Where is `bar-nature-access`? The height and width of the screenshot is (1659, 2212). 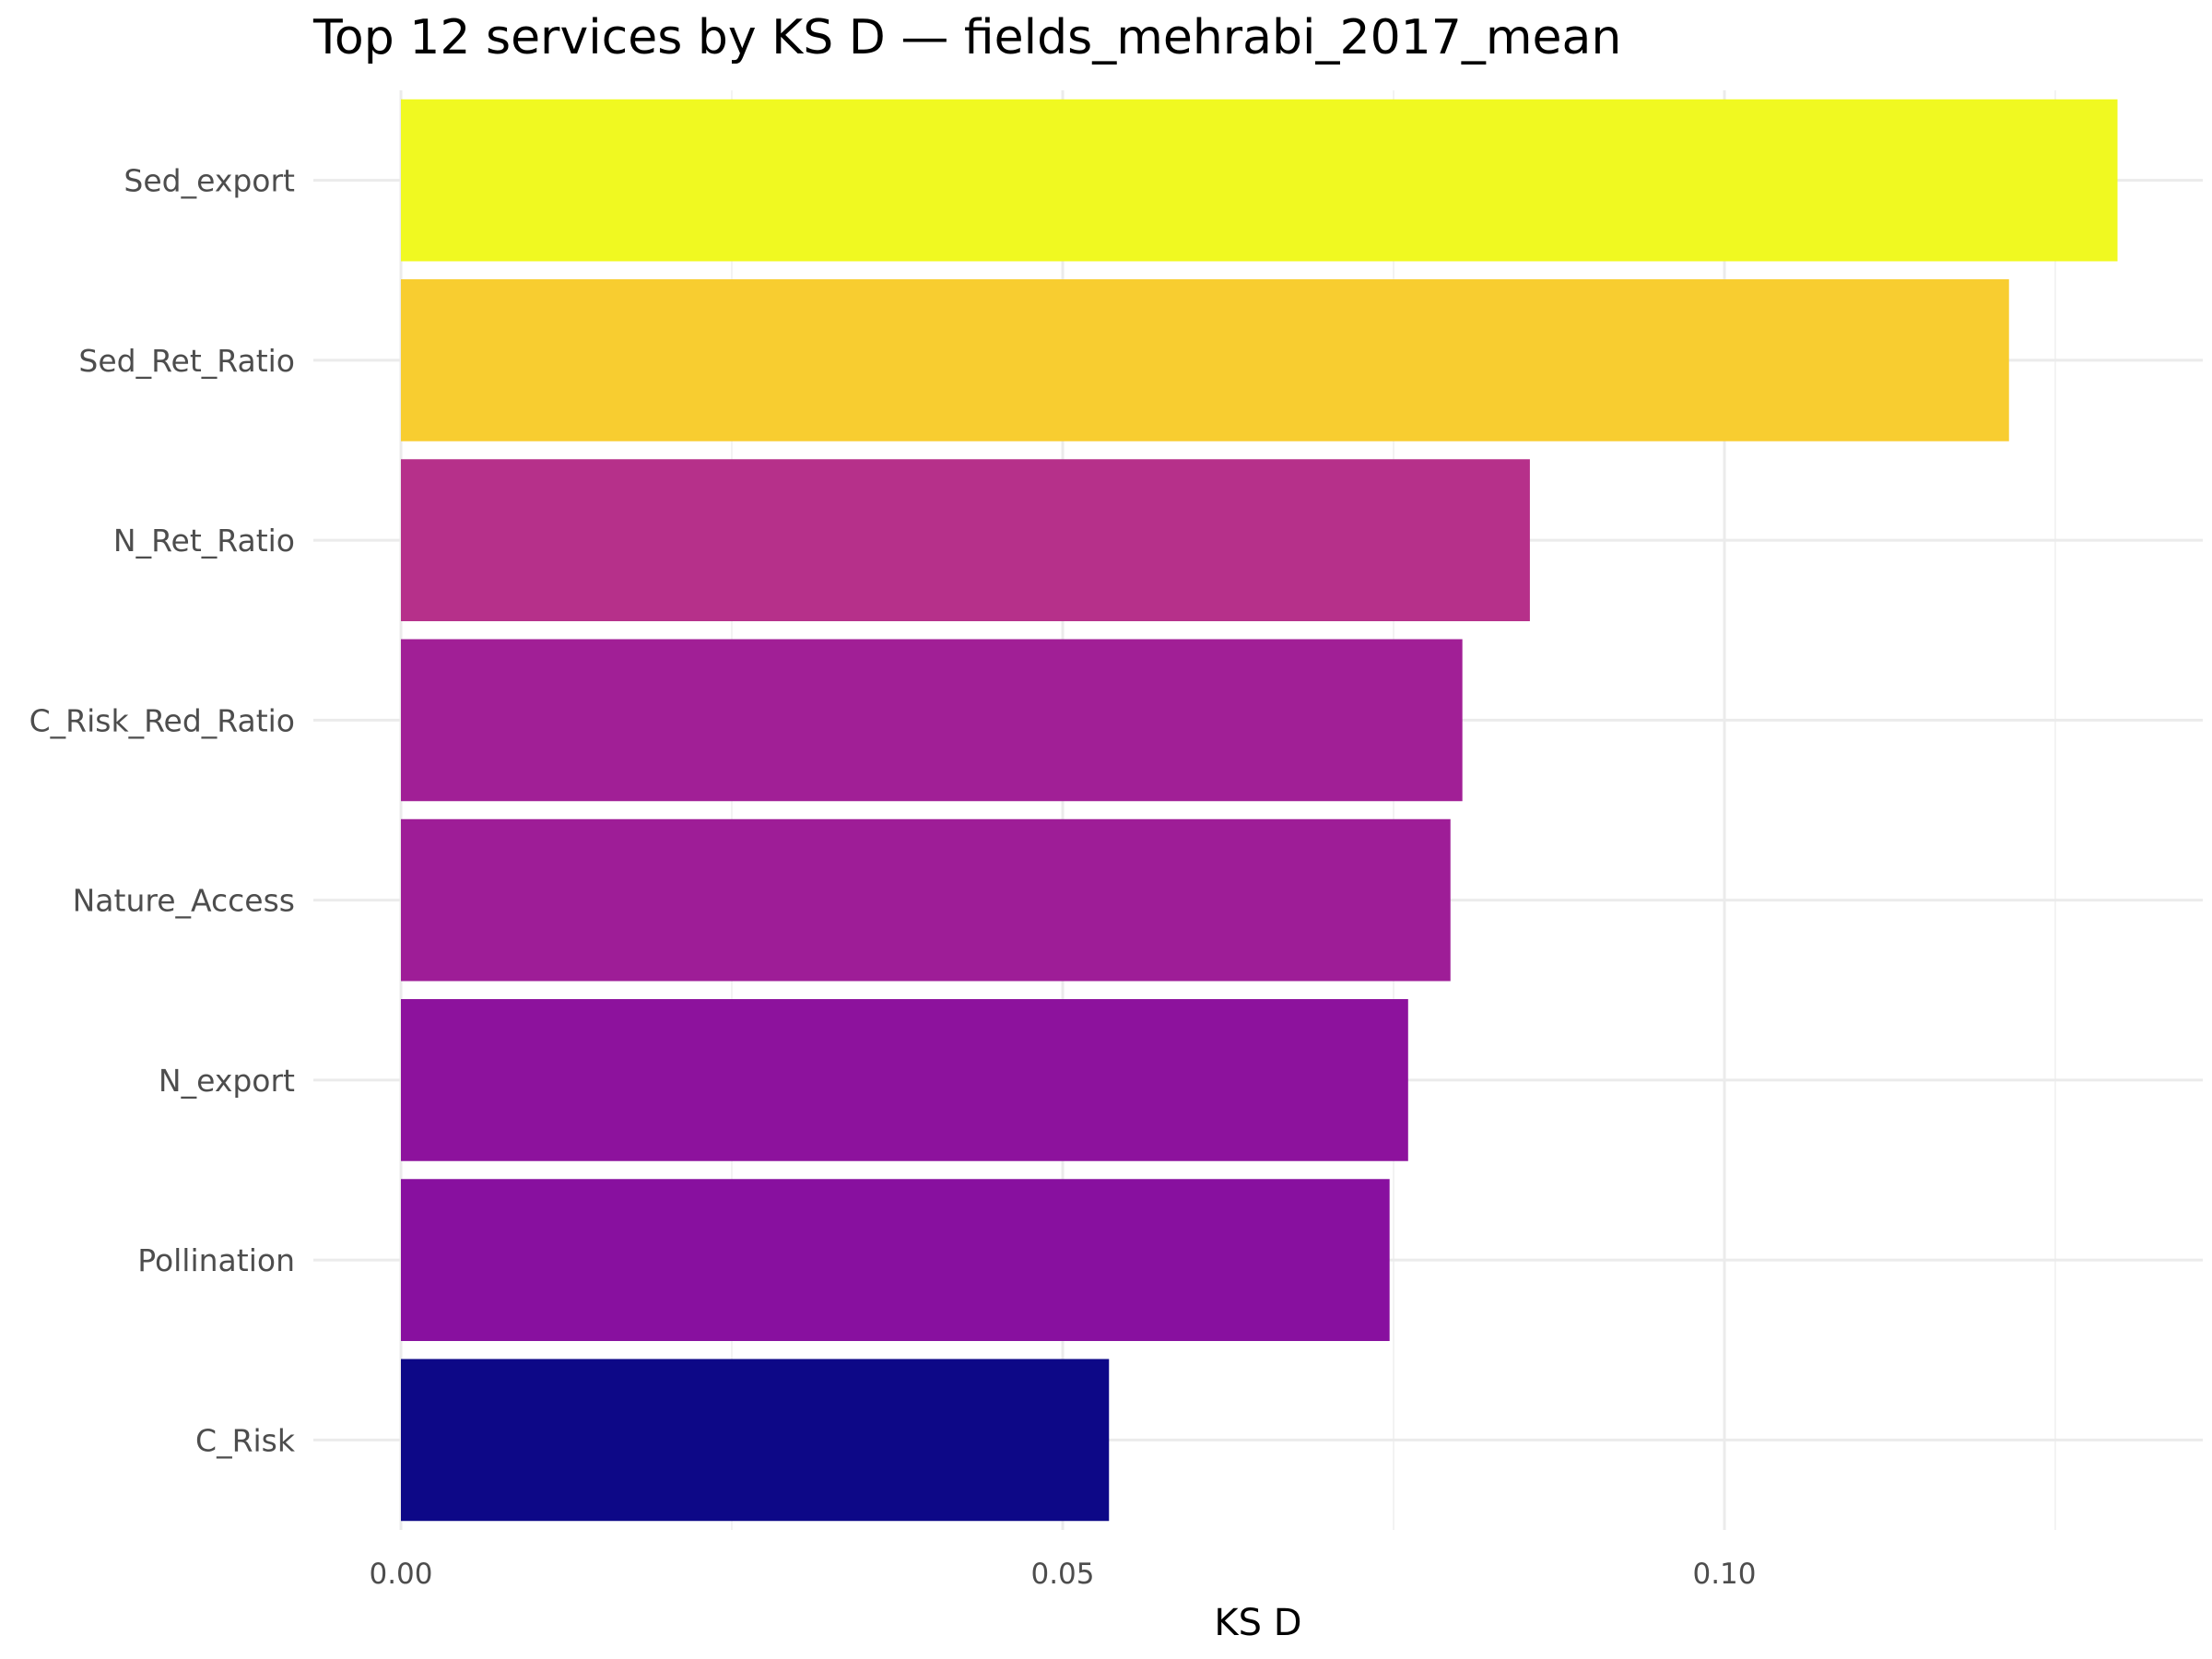
bar-nature-access is located at coordinates (926, 900).